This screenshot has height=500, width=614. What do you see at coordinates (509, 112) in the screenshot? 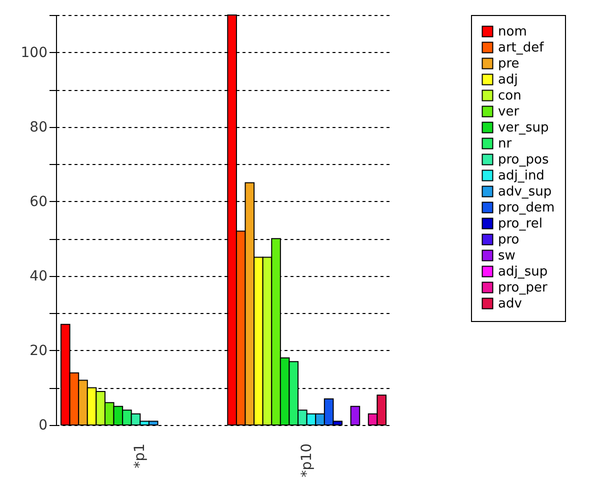
I see `legend-label: ver` at bounding box center [509, 112].